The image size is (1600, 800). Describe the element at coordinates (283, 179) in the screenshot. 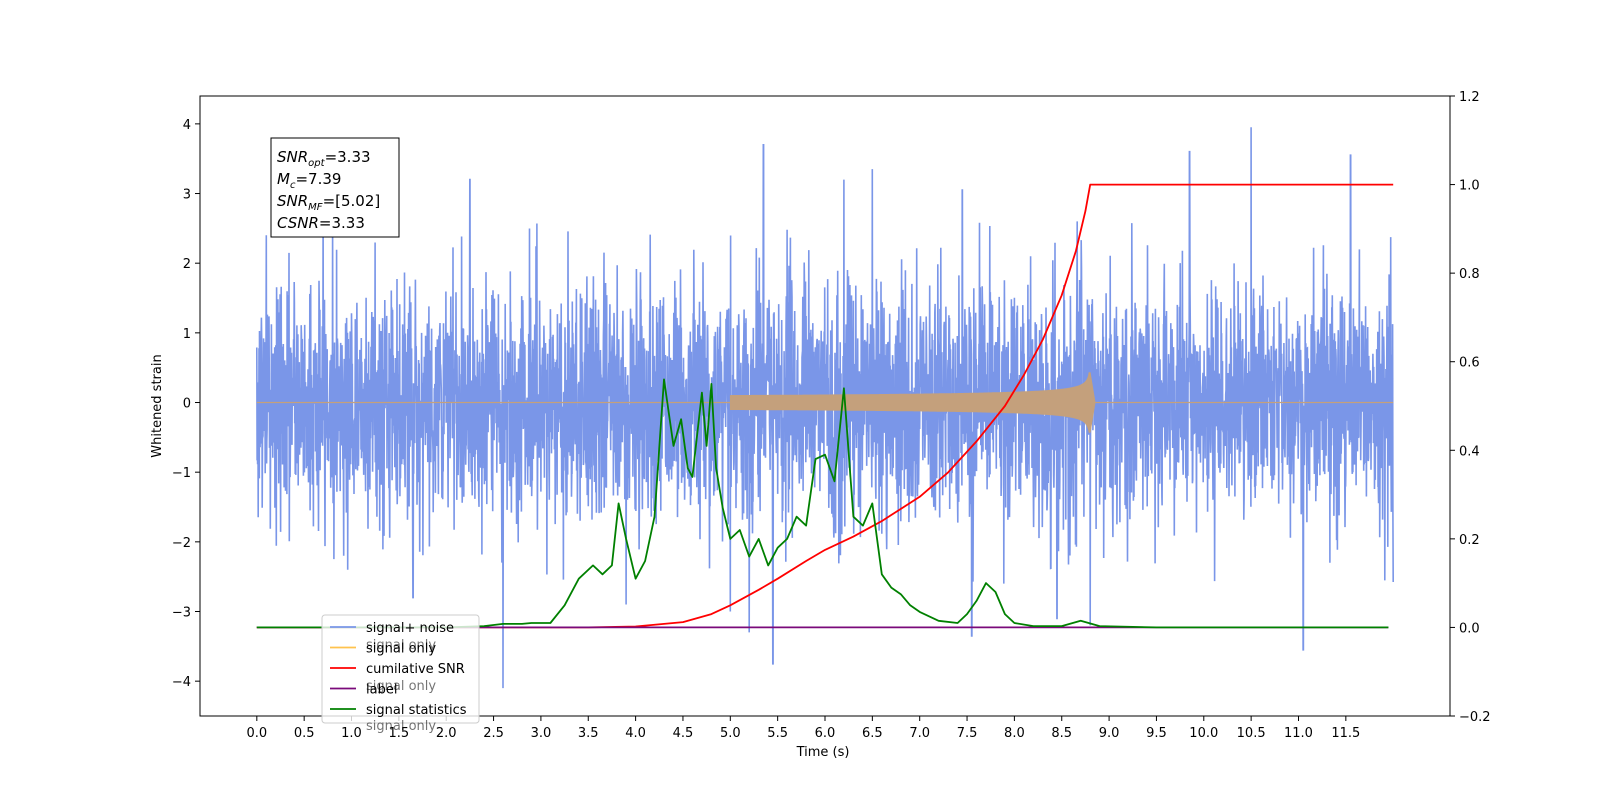

I see `annotation-symbol: M` at that location.